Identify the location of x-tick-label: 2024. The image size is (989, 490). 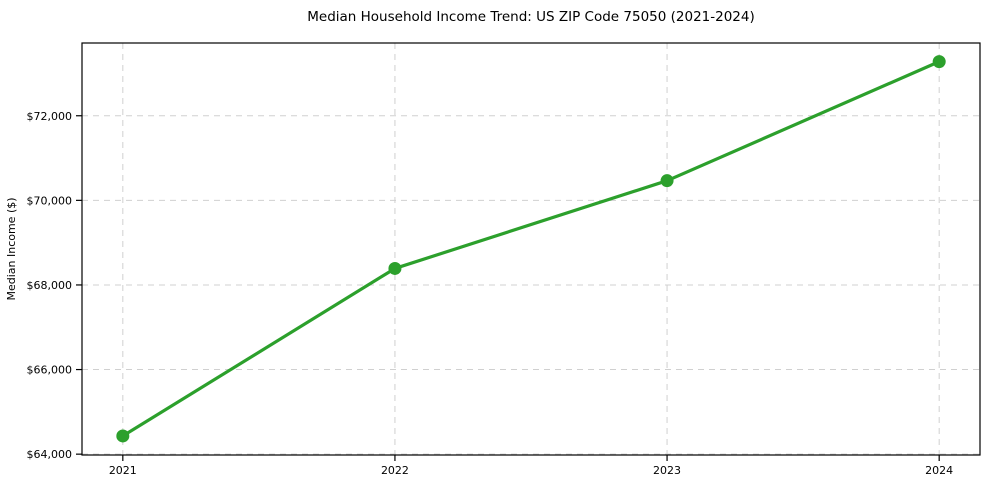
(939, 470).